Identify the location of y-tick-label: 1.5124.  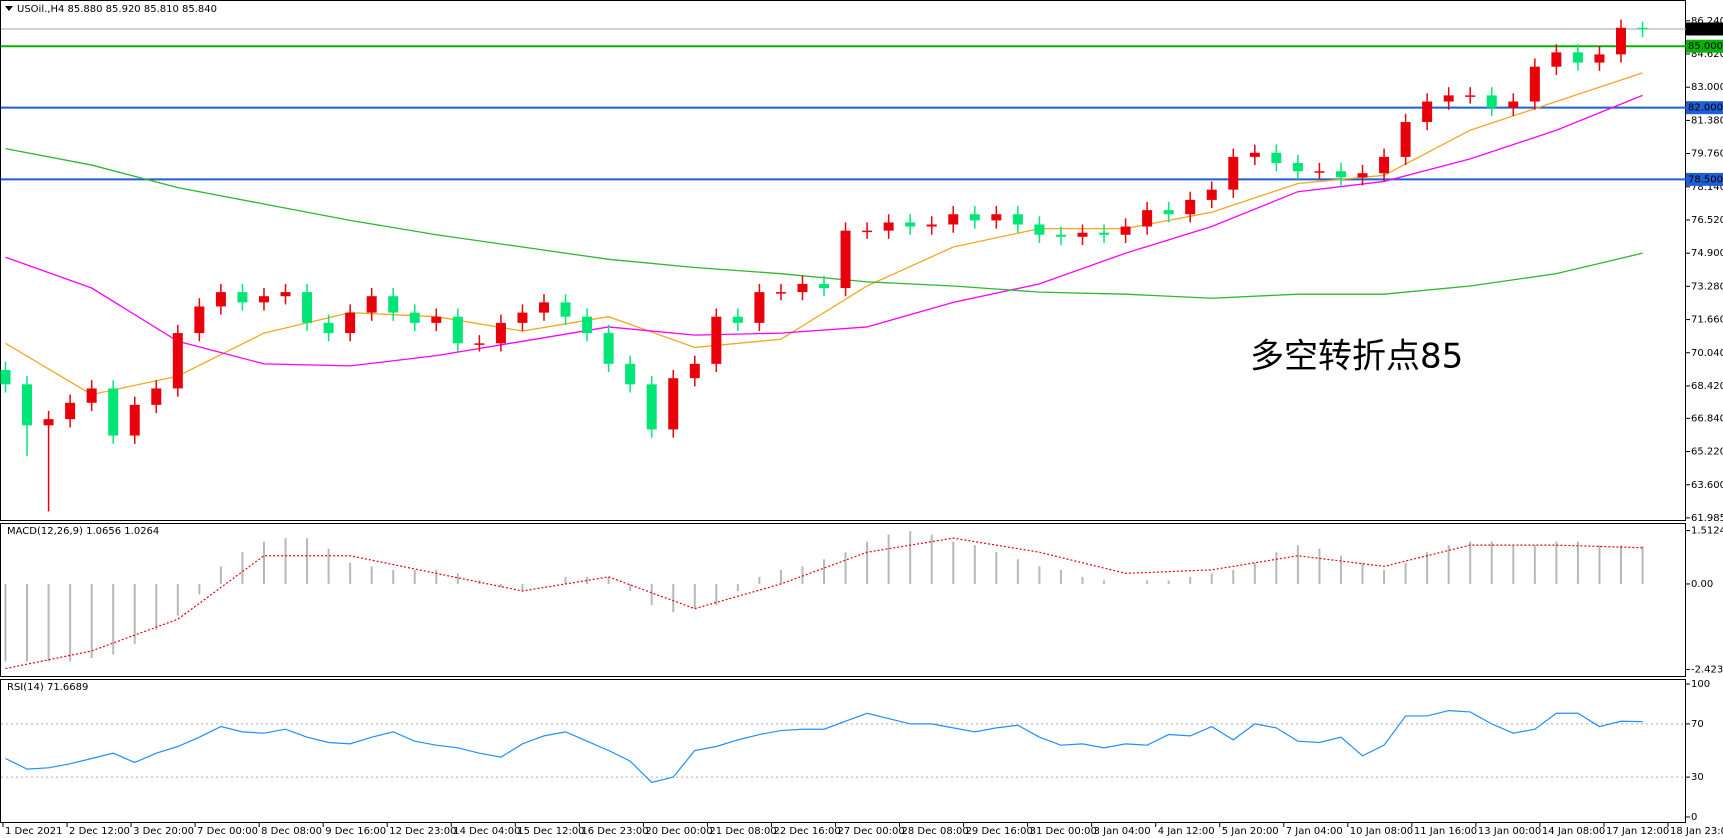
(1707, 531).